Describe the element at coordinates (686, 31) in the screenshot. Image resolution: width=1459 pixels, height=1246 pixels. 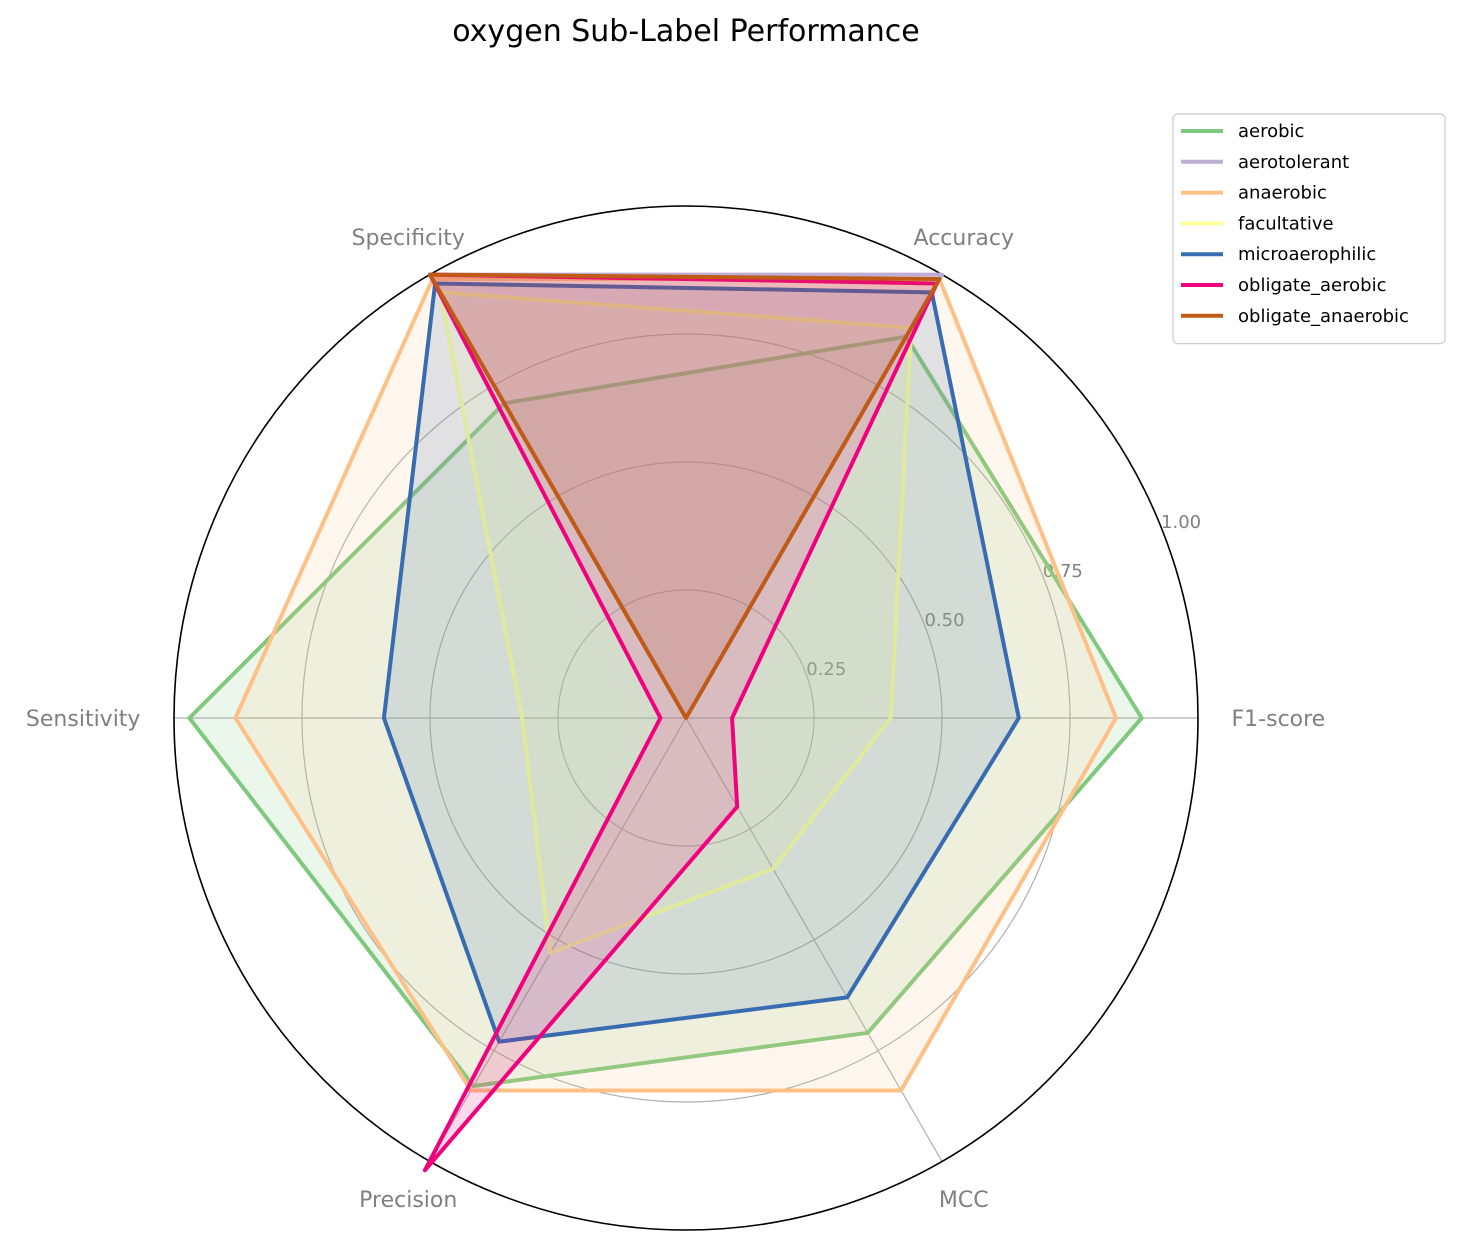
I see `chart-title: oxygen Sub-Label Performance` at that location.